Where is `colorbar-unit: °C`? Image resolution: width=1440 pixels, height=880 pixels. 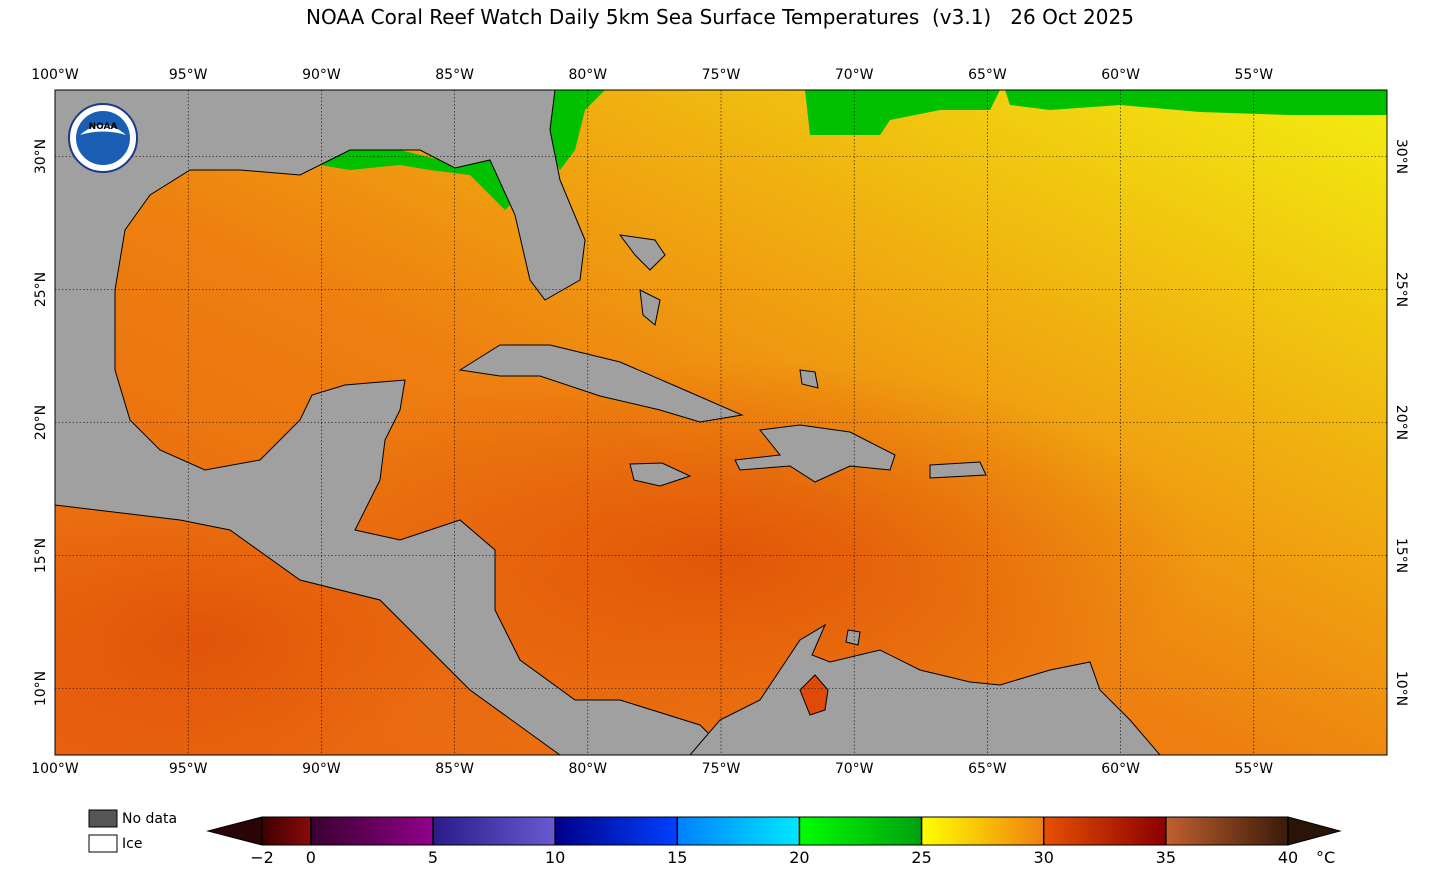
colorbar-unit: °C is located at coordinates (1325, 857).